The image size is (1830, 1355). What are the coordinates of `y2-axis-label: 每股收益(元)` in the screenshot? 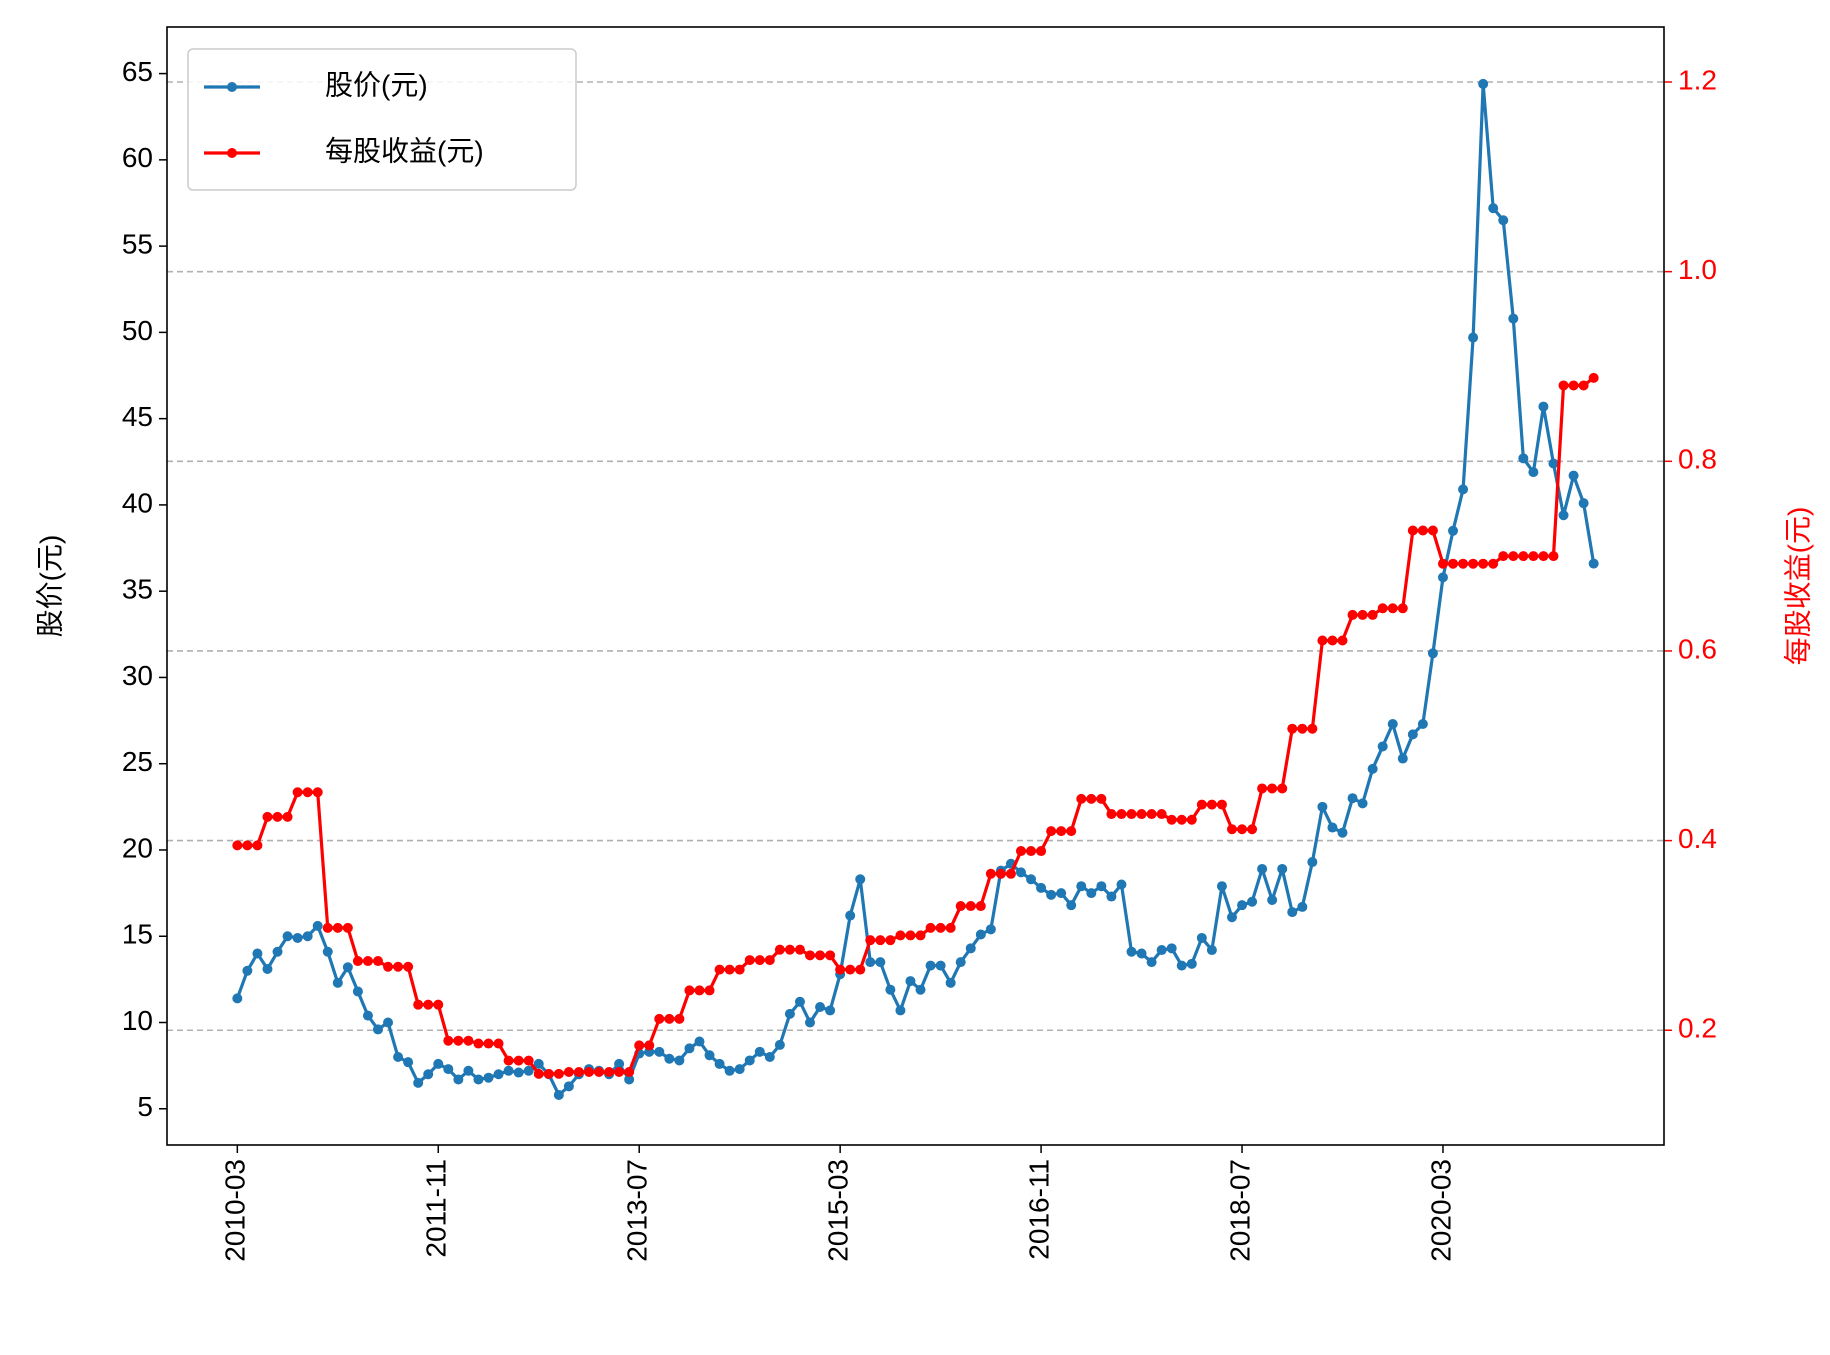 It's located at (1797, 586).